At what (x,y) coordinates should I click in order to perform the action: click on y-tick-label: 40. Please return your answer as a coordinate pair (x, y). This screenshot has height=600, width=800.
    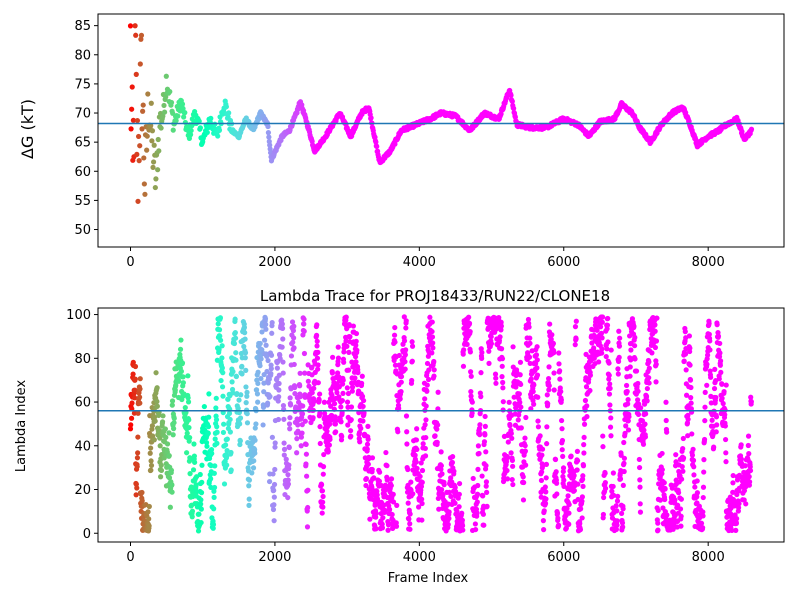
    Looking at the image, I should click on (82, 446).